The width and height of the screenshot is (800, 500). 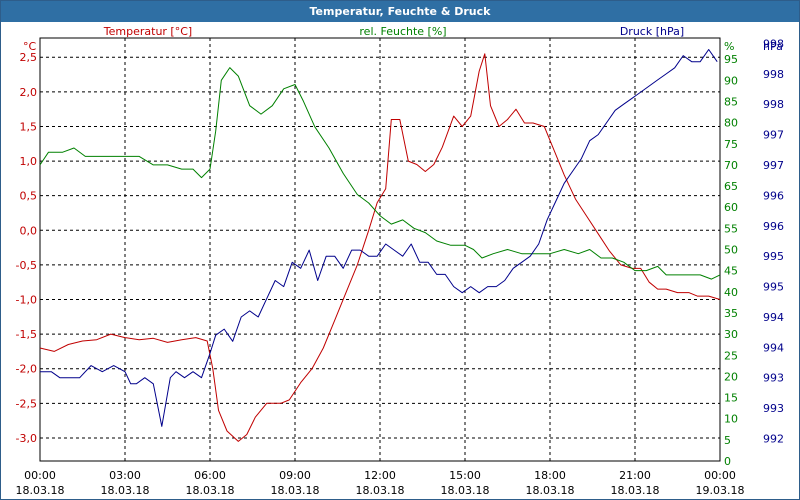 What do you see at coordinates (731, 419) in the screenshot?
I see `humidity-tick-label: 10` at bounding box center [731, 419].